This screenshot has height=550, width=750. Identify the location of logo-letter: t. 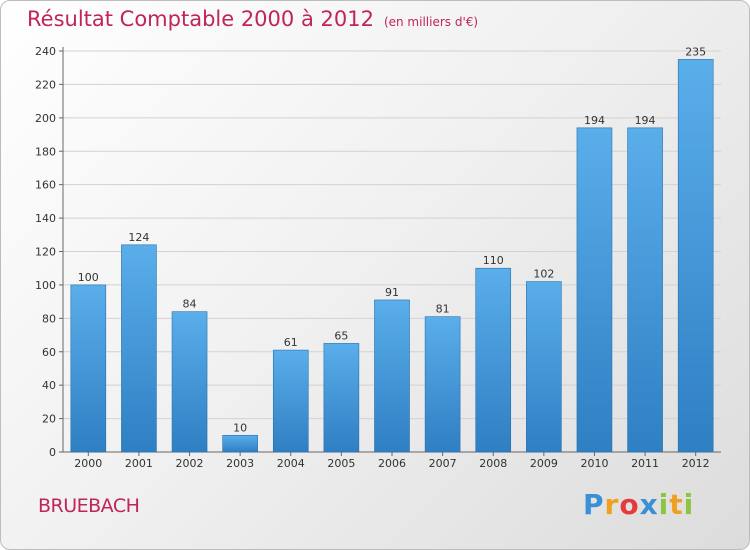
(676, 504).